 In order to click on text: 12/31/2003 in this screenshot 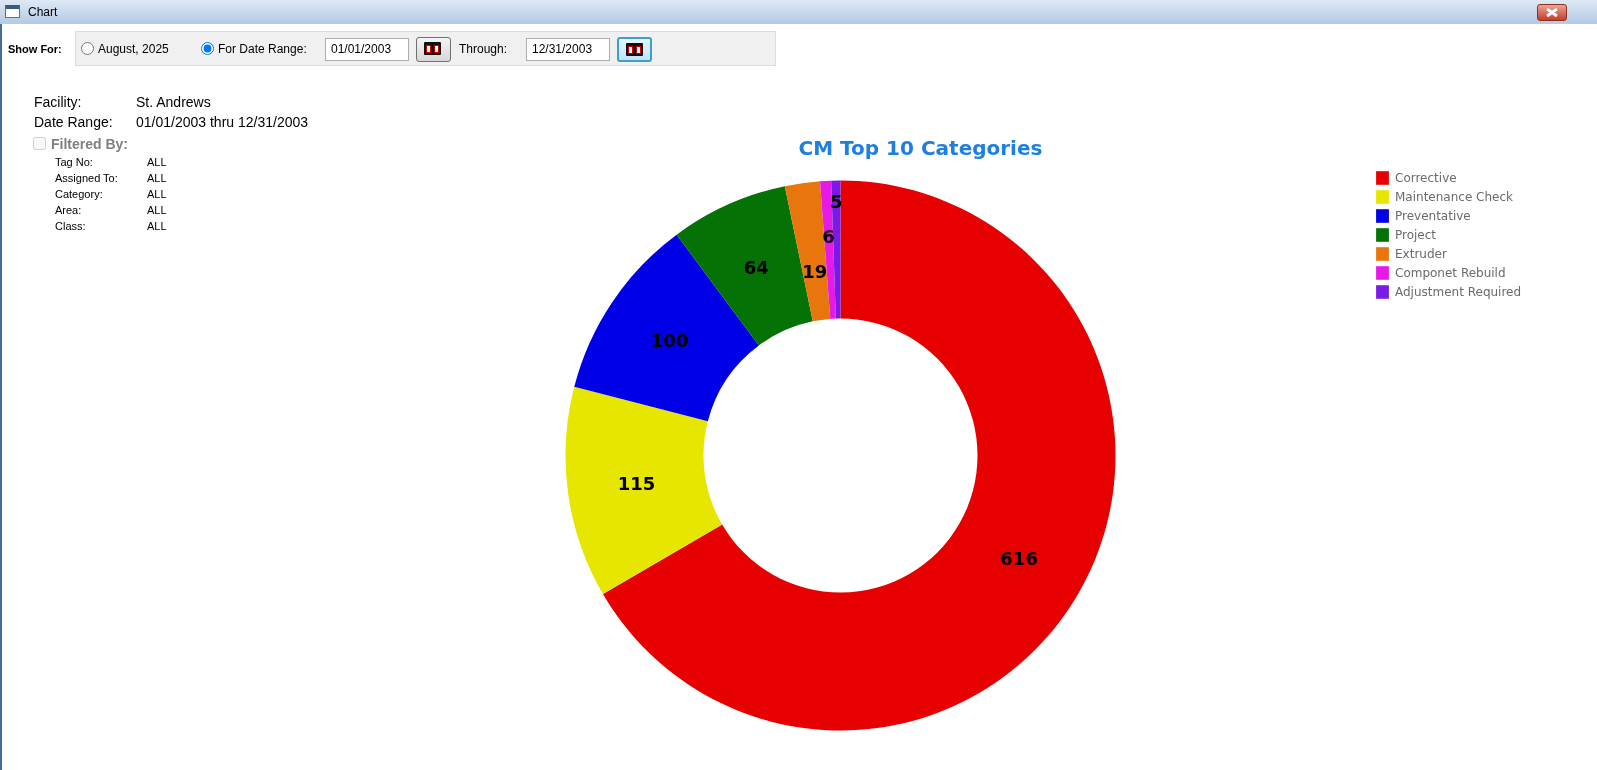, I will do `click(562, 49)`.